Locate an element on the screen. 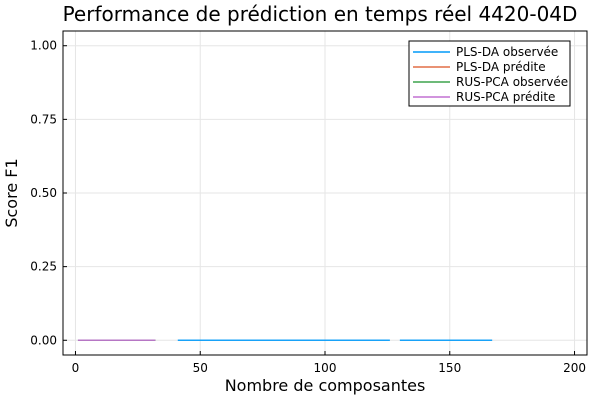 The height and width of the screenshot is (400, 600). y-axis-ticks: 0.00 0.25 0.50 0.75 1.00 is located at coordinates (48, 193).